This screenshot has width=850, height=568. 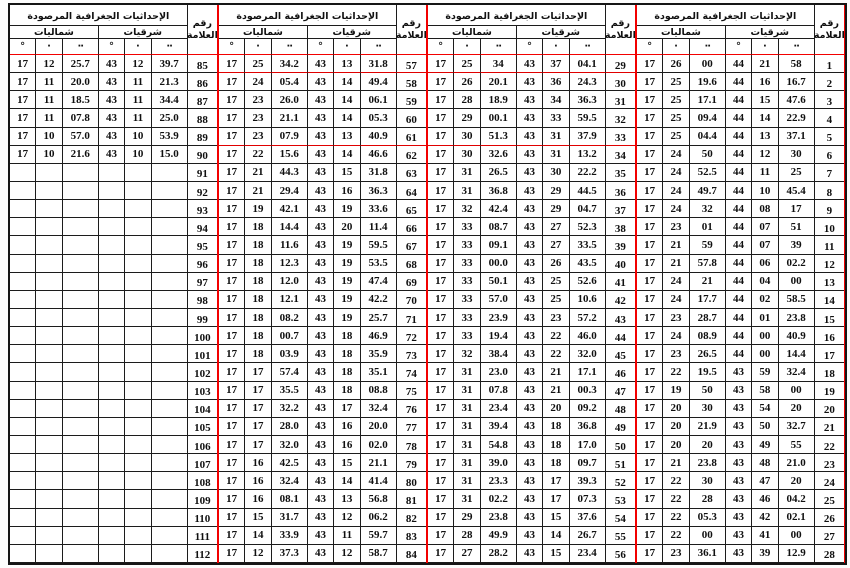 What do you see at coordinates (707, 318) in the screenshot?
I see `coordinate-cell: 28.7` at bounding box center [707, 318].